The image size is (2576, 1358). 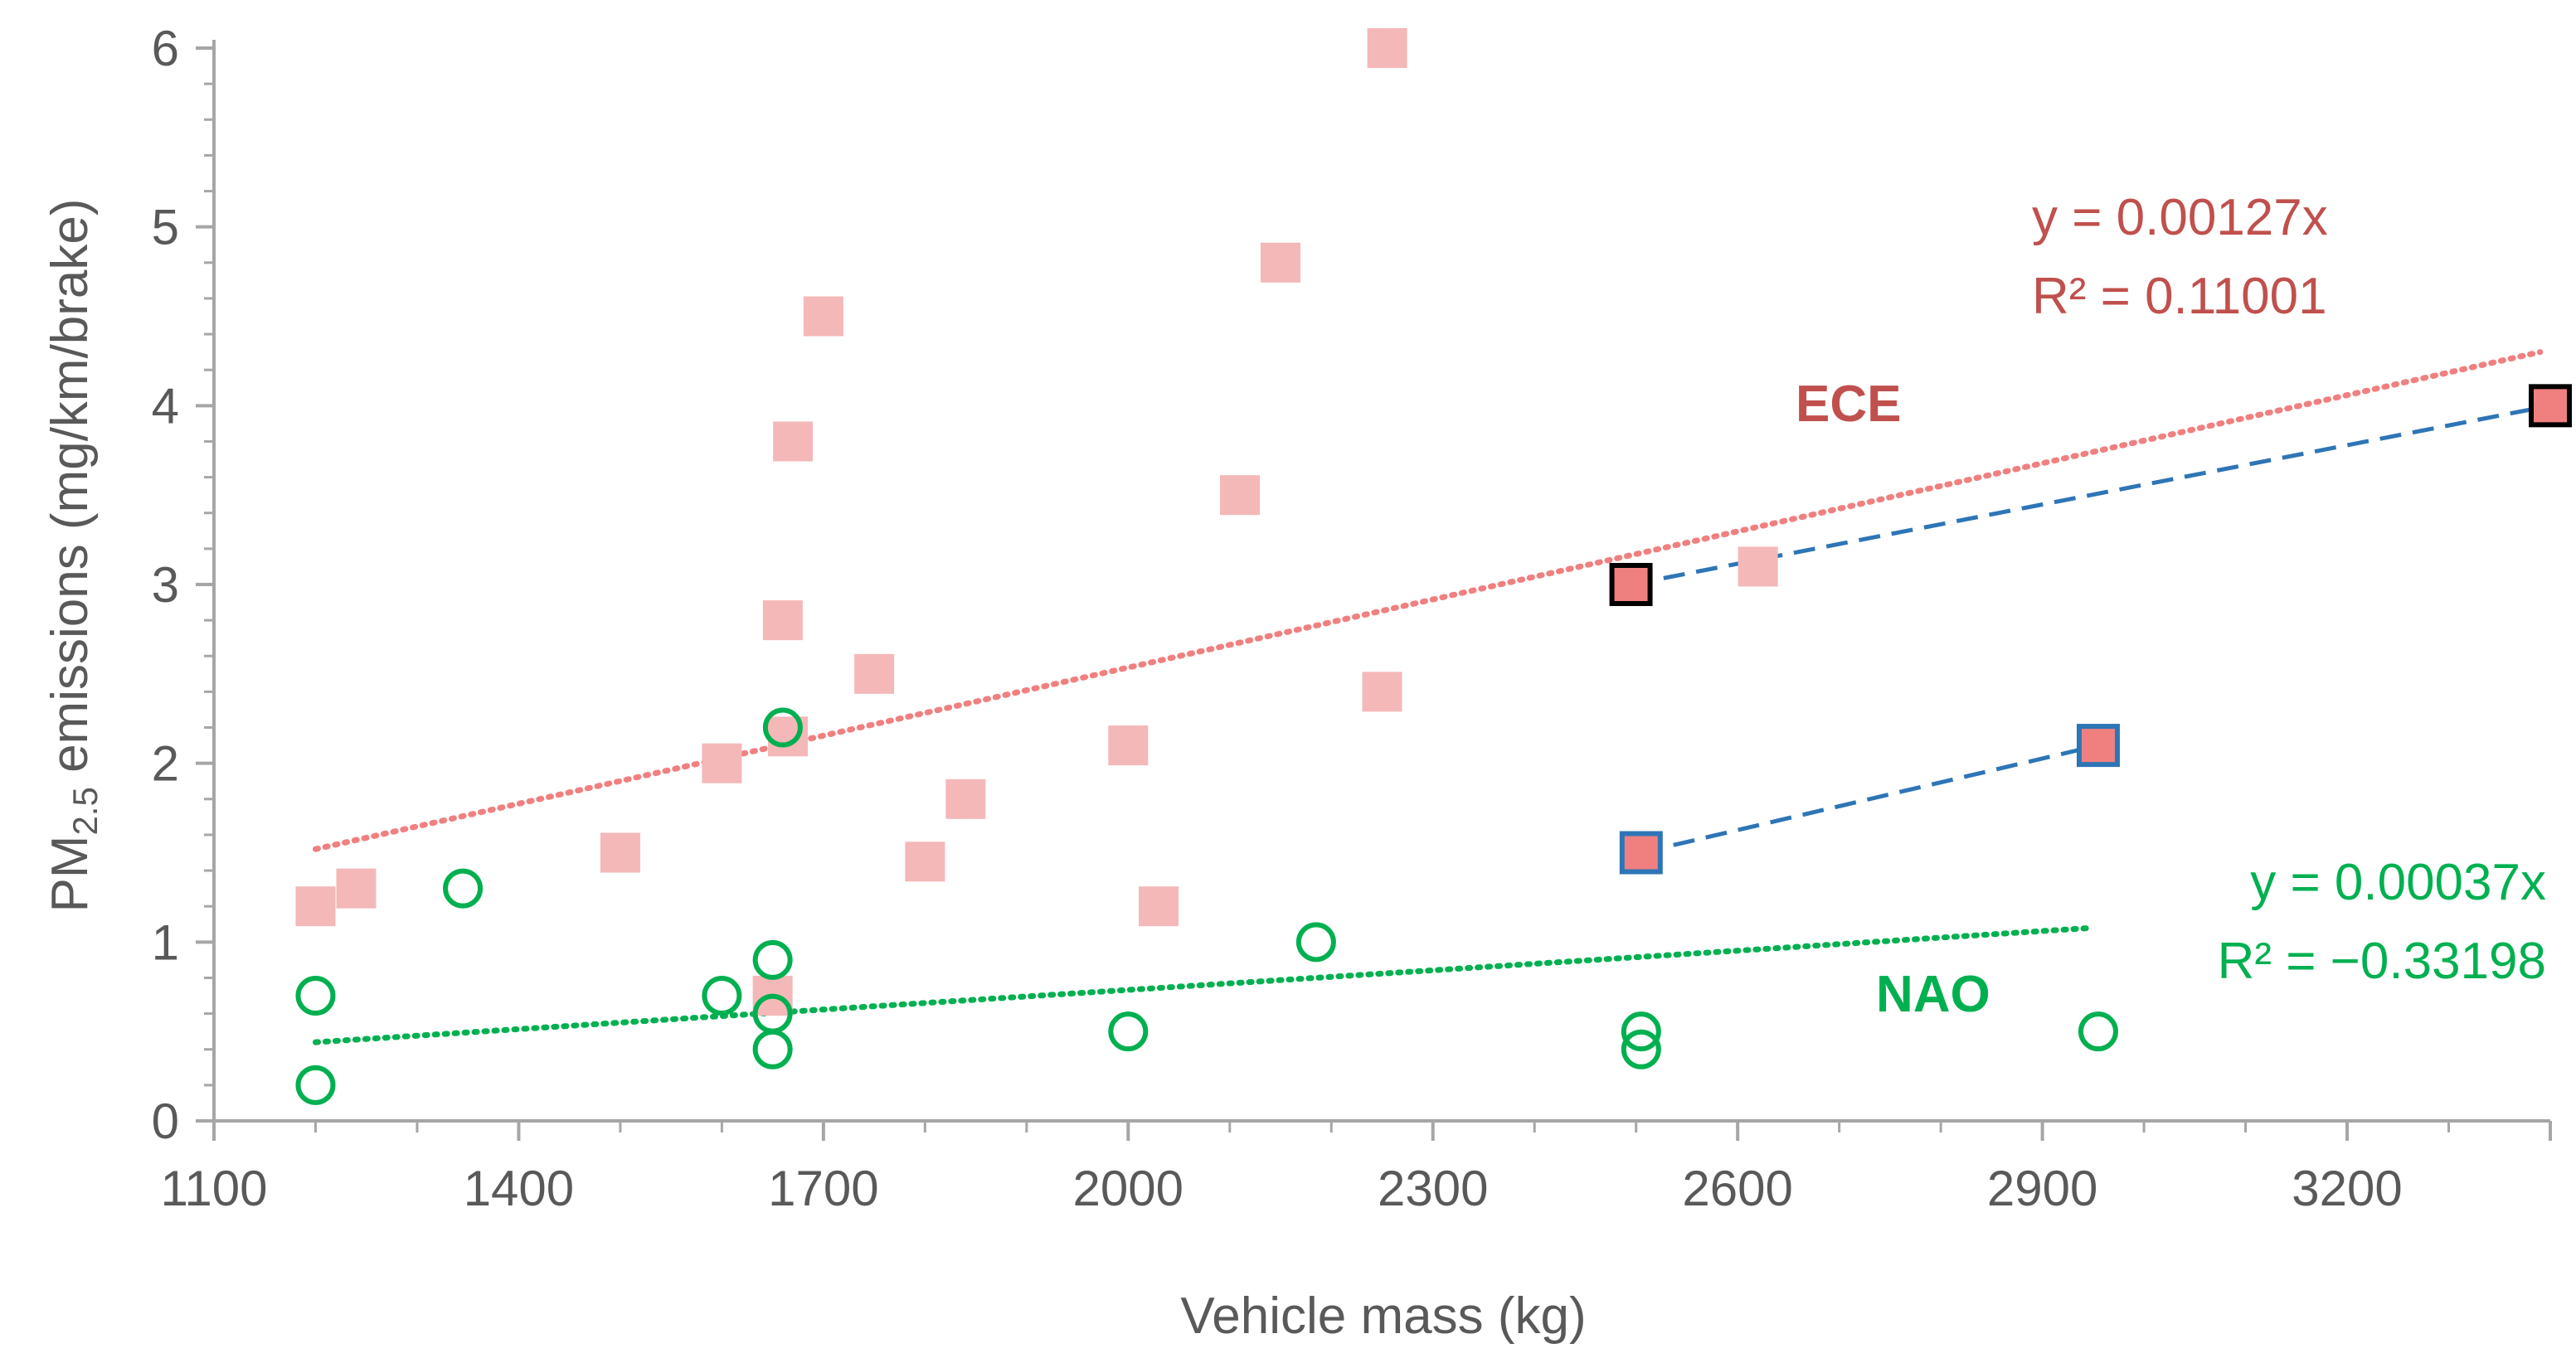 I want to click on x-tick-label: 1400, so click(x=519, y=1188).